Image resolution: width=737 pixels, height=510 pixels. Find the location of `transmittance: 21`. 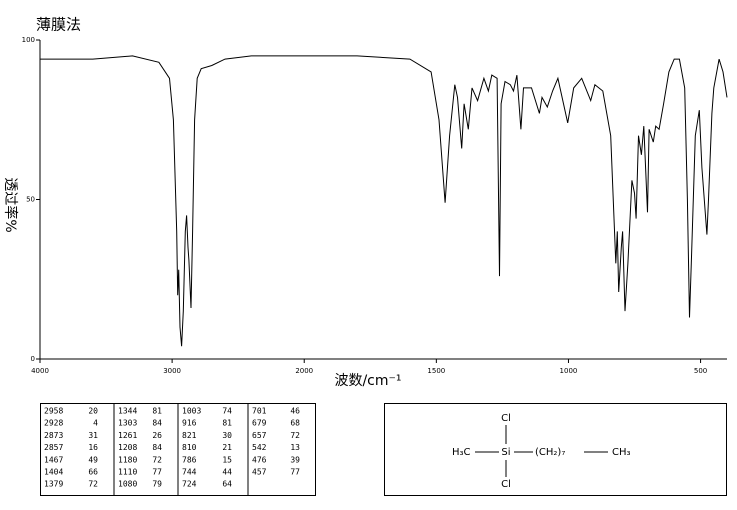

transmittance: 21 is located at coordinates (227, 447).